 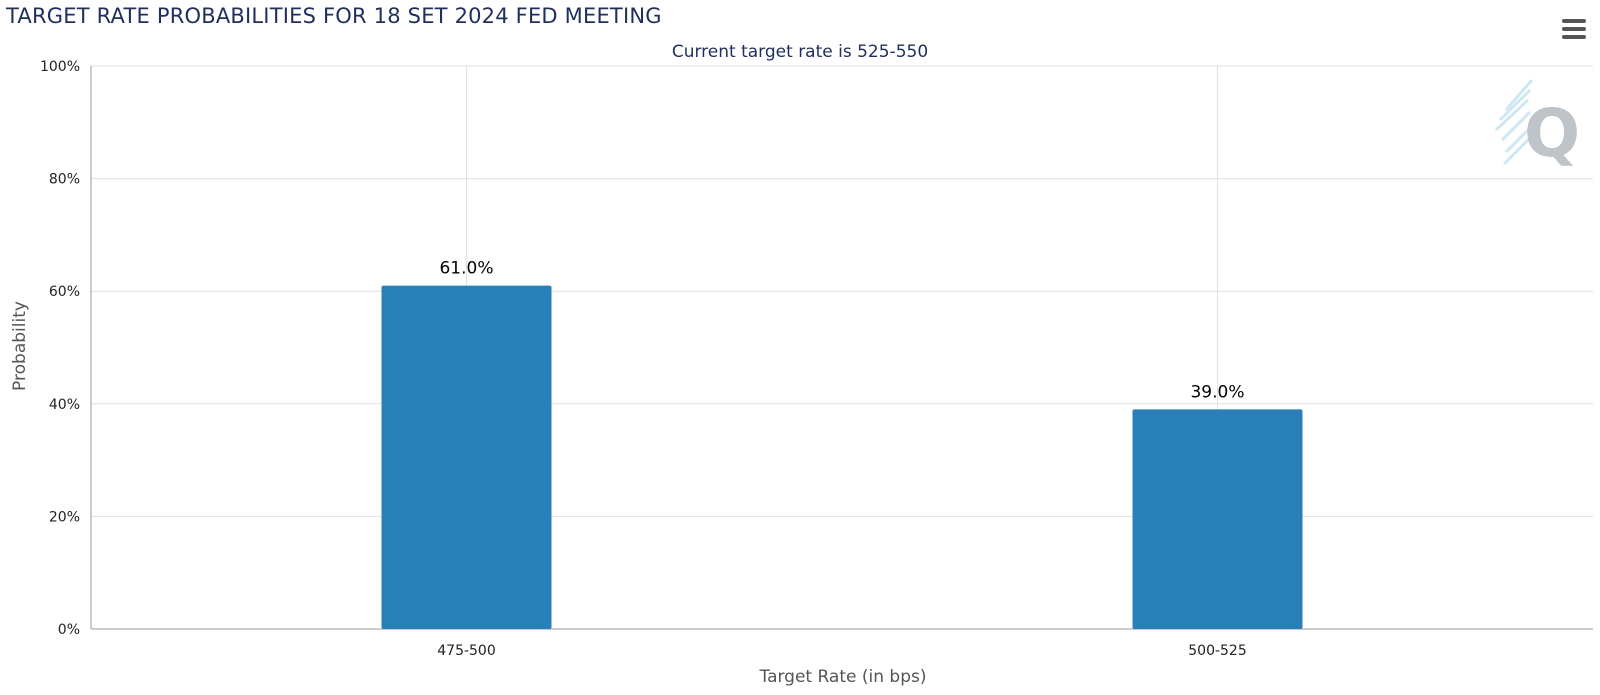 I want to click on y-tick-label: 100%, so click(x=60, y=67).